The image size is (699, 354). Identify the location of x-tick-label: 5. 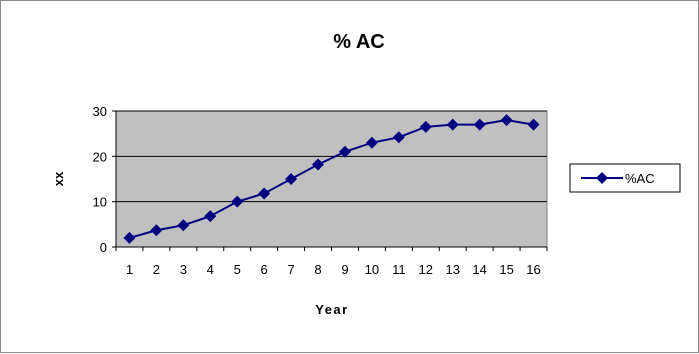
(237, 269).